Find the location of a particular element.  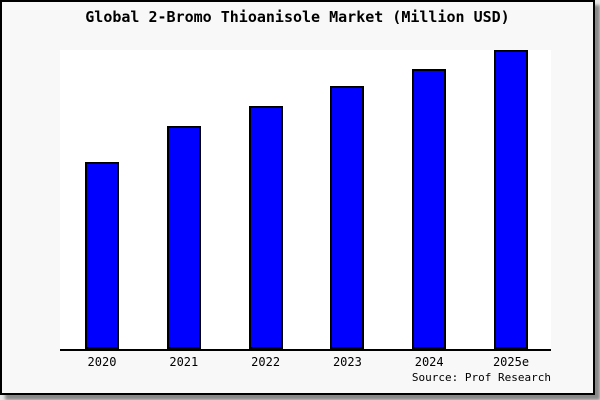

source-caption: Source: Prof Research is located at coordinates (481, 377).